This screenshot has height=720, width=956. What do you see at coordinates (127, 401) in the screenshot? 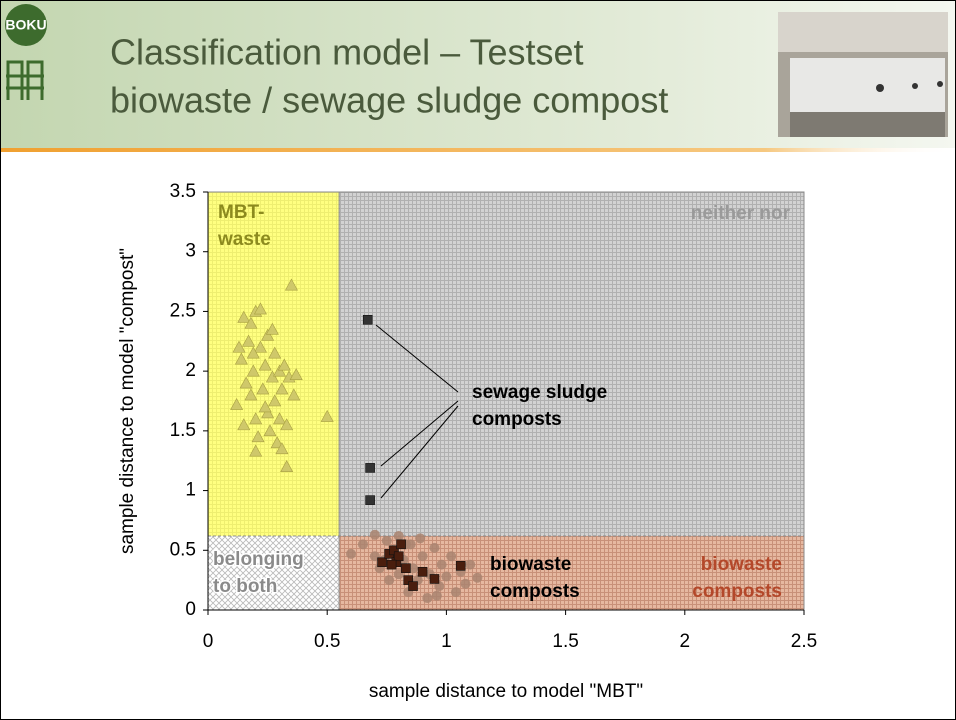
I see `y-axis-title: sample distance to model "compost"` at bounding box center [127, 401].